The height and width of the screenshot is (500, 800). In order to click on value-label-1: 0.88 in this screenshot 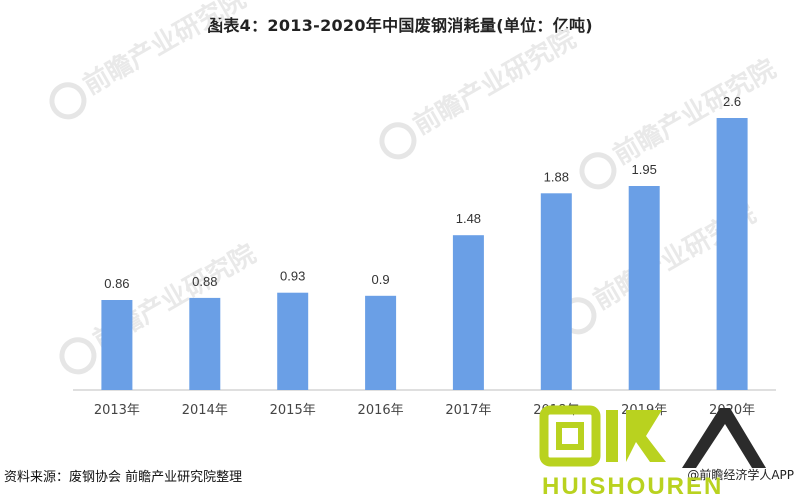, I will do `click(204, 281)`.